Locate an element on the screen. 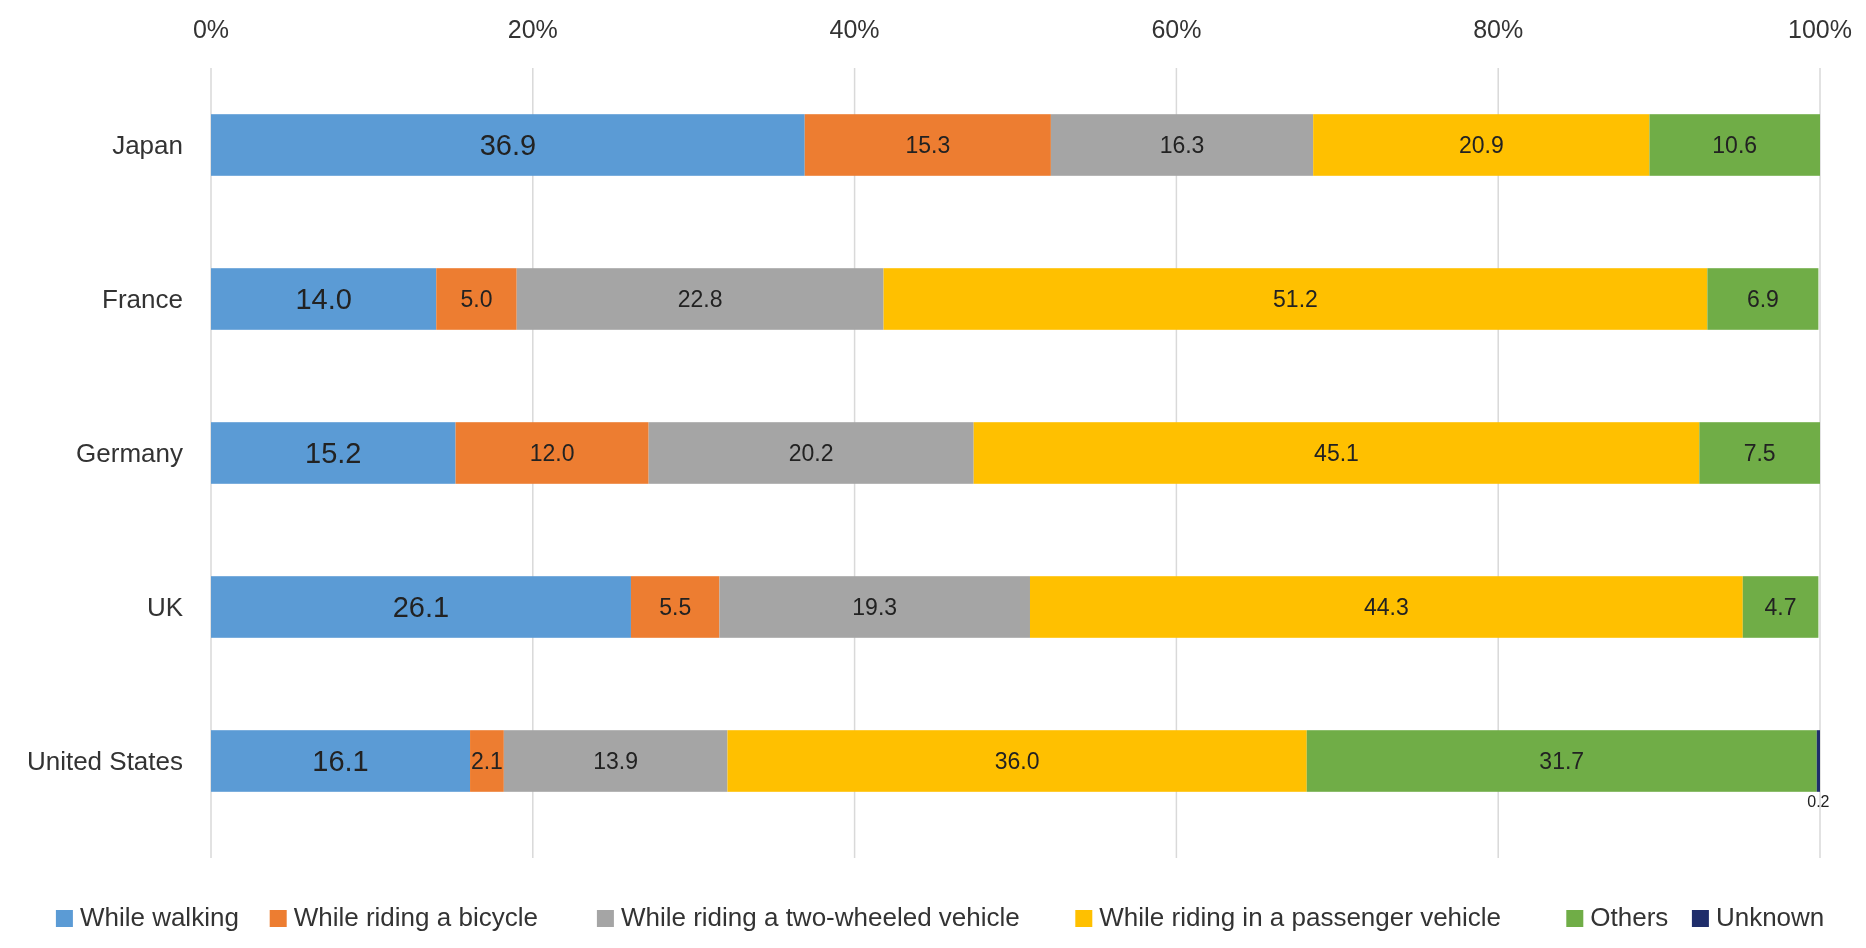 The image size is (1866, 948). data-label: 4.7 is located at coordinates (1780, 607).